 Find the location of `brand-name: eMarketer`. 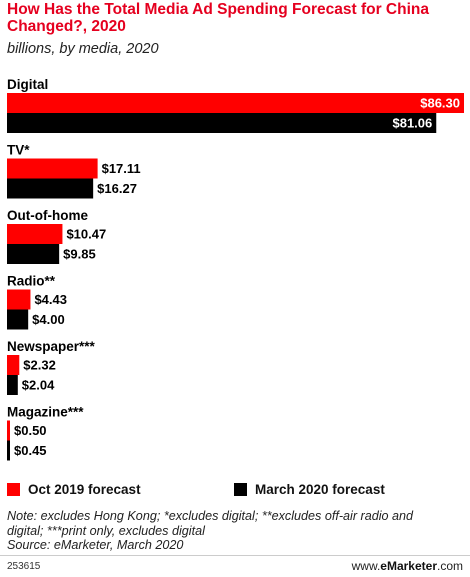

brand-name: eMarketer is located at coordinates (408, 566).